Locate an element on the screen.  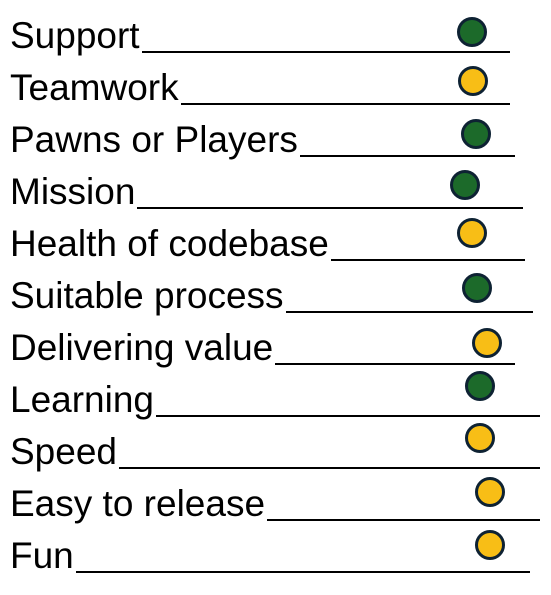
item-label: Suitable process is located at coordinates (148, 295).